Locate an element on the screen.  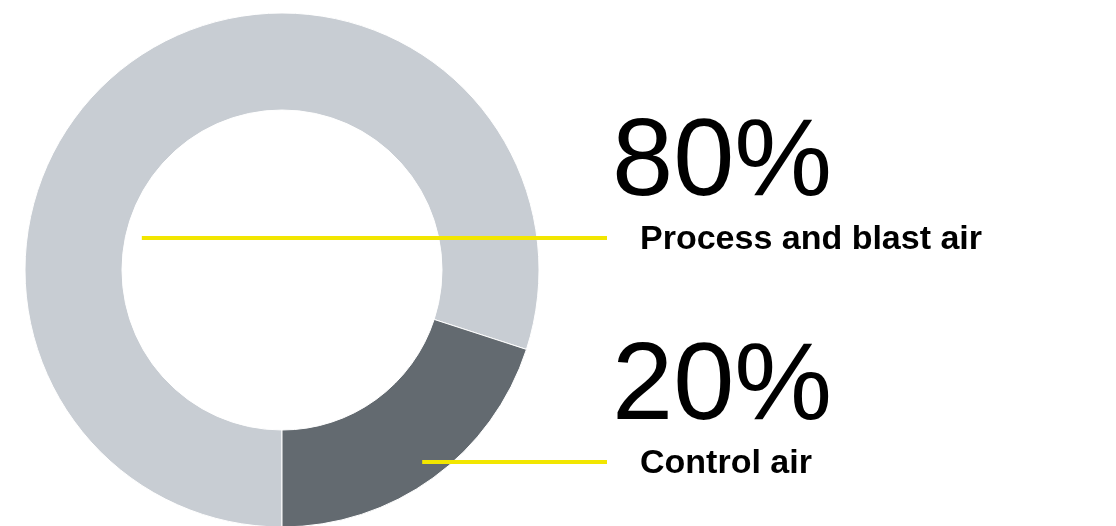
data-label: 20% is located at coordinates (722, 380).